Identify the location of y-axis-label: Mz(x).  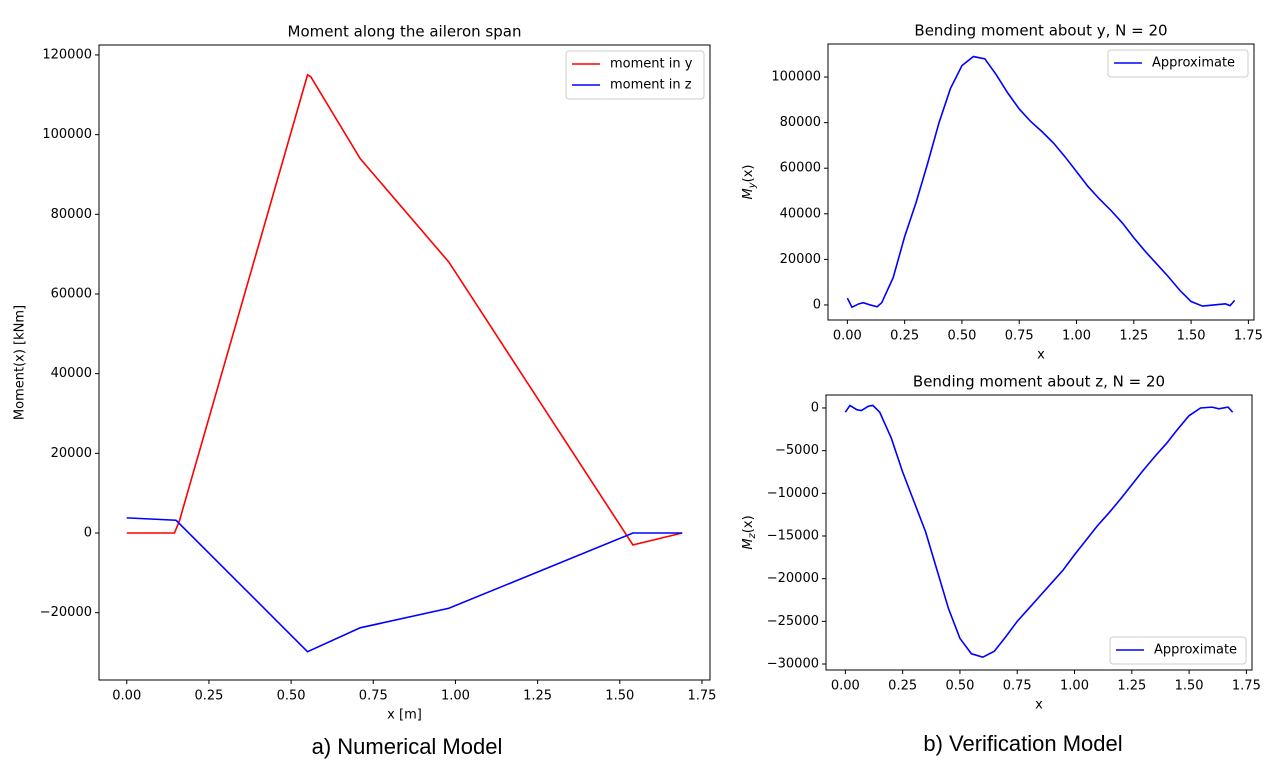
(750, 532).